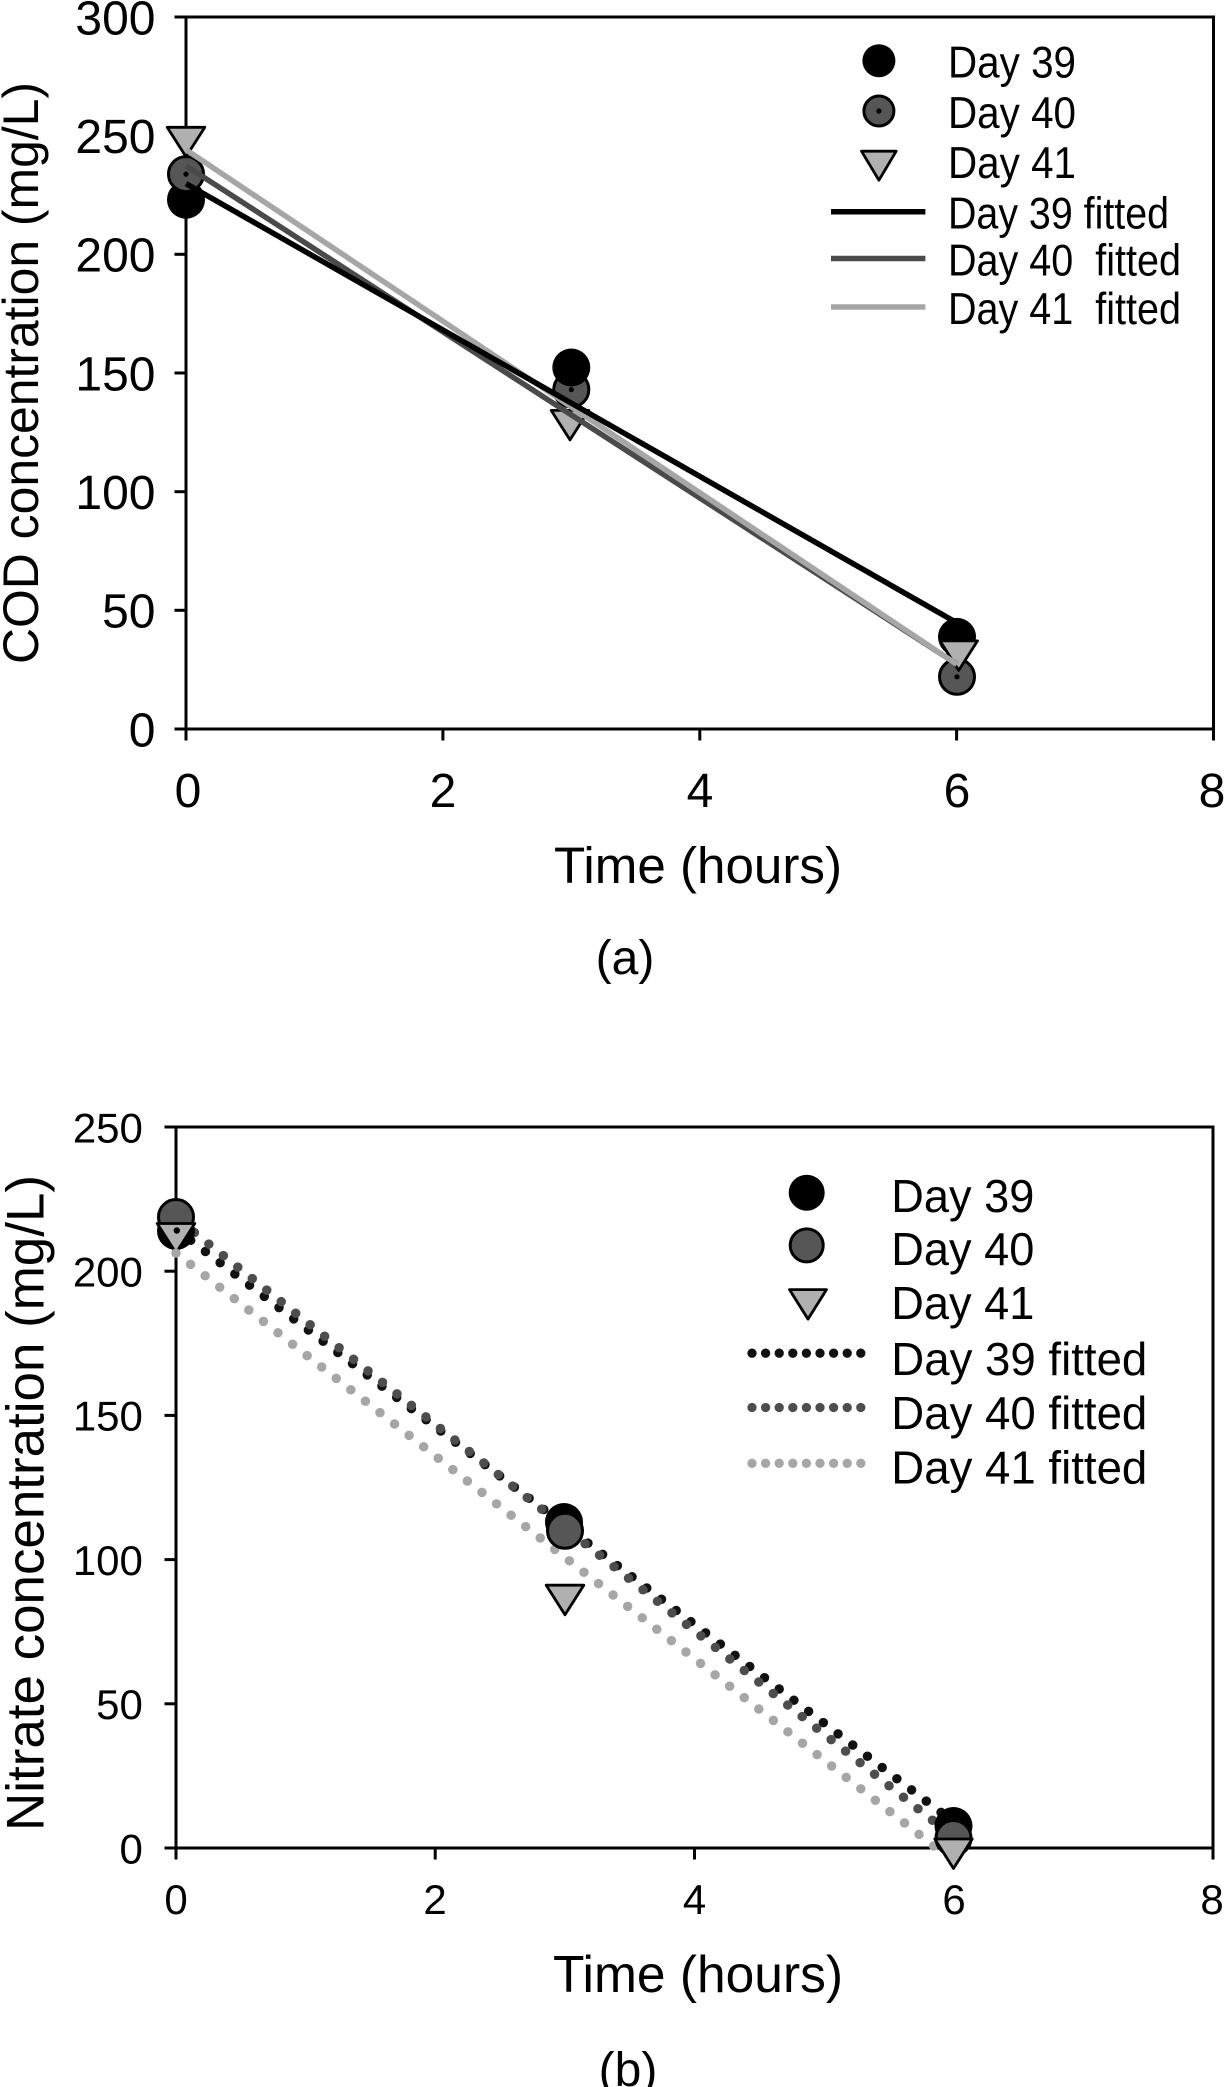 The width and height of the screenshot is (1225, 2087). Describe the element at coordinates (24, 373) in the screenshot. I see `svg-text: COD concentration (mg/L)` at that location.